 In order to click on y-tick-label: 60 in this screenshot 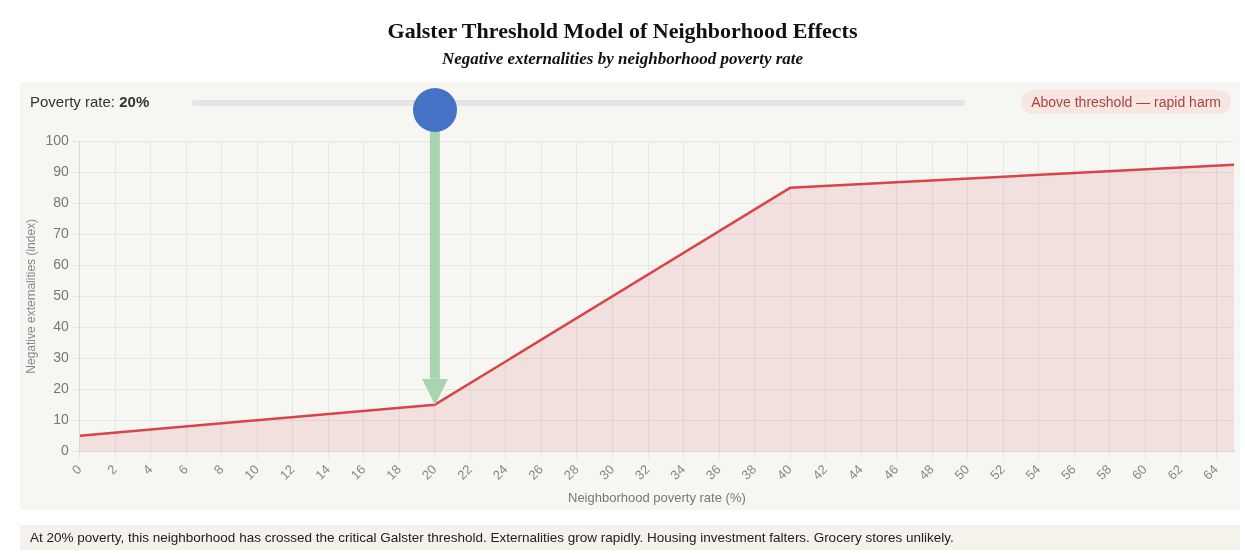, I will do `click(61, 264)`.